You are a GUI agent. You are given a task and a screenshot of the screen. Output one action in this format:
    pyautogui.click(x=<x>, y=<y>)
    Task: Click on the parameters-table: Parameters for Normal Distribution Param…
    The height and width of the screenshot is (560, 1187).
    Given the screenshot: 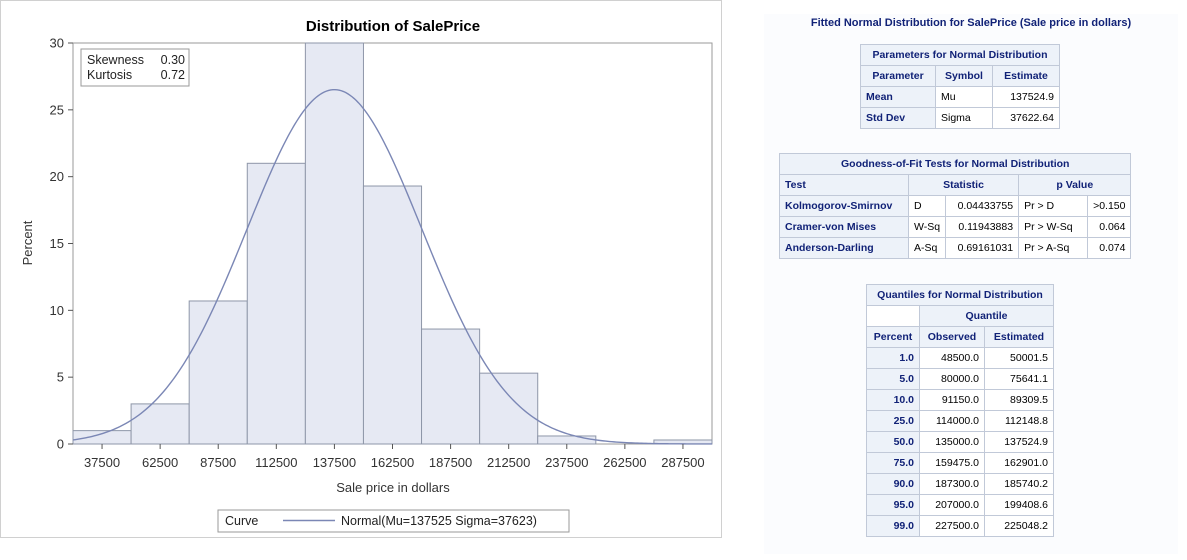 What is the action you would take?
    pyautogui.click(x=960, y=86)
    